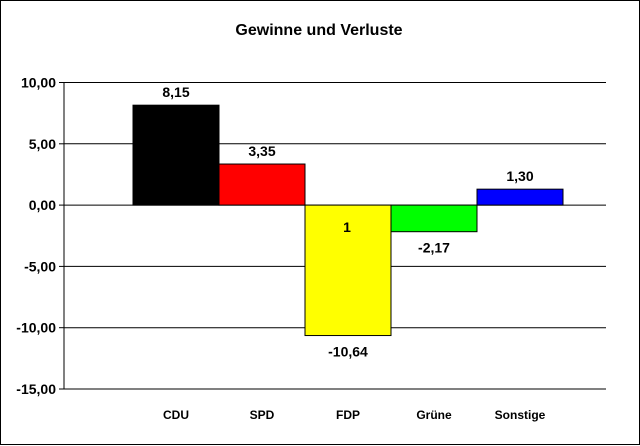 This screenshot has width=640, height=446. What do you see at coordinates (434, 415) in the screenshot?
I see `category-label: Grüne` at bounding box center [434, 415].